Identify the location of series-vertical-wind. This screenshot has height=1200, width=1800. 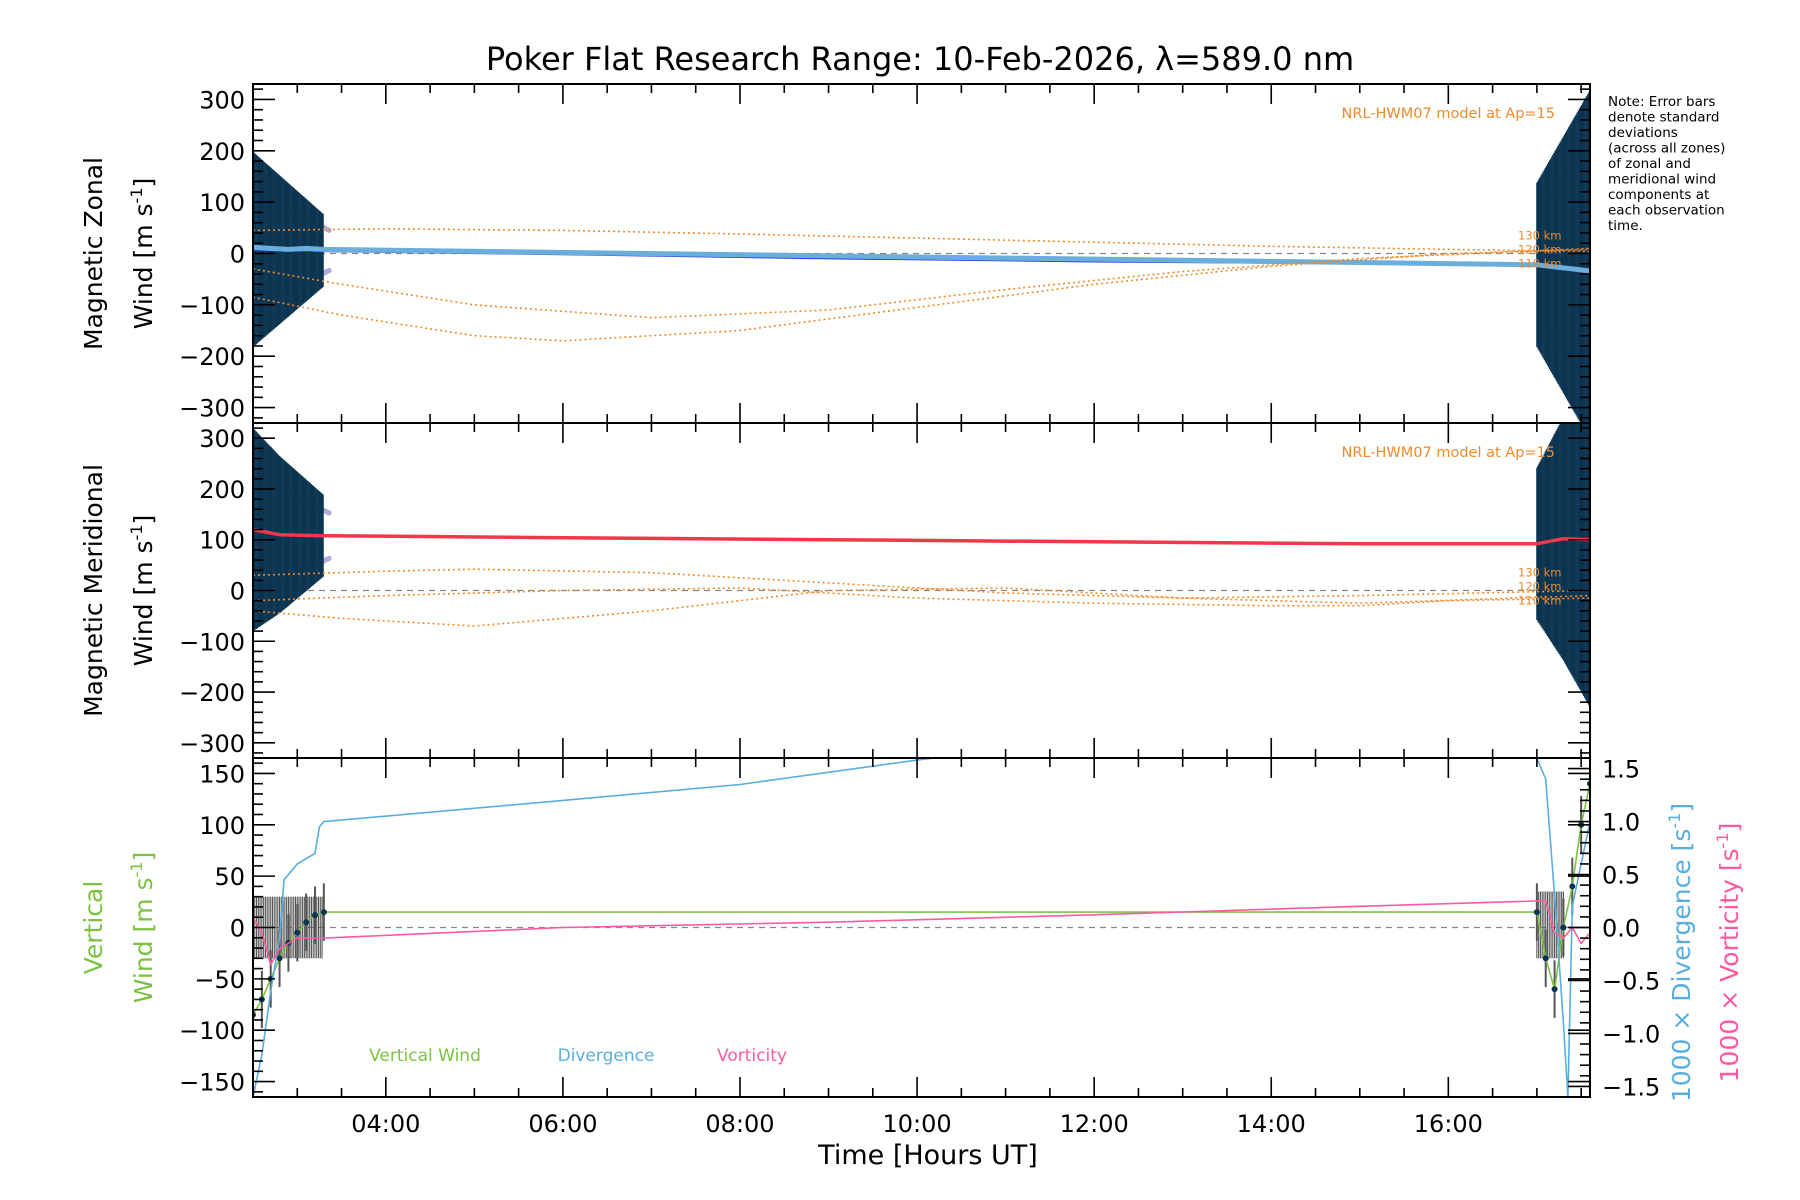
(921, 899).